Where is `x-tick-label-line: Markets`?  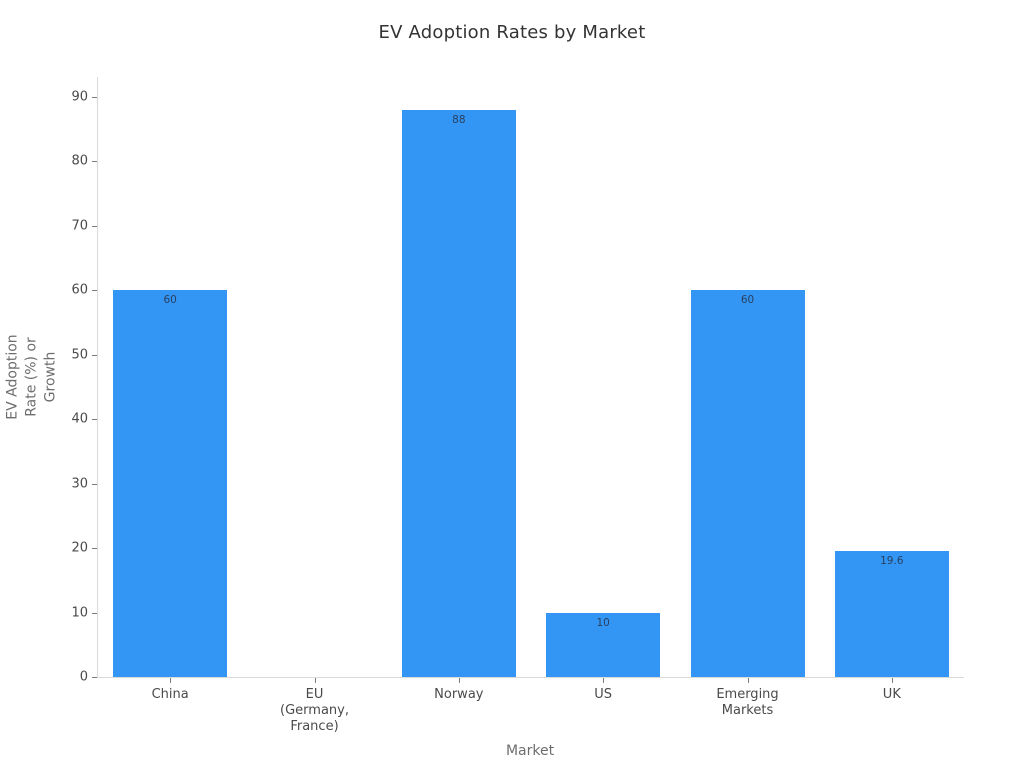
x-tick-label-line: Markets is located at coordinates (747, 710).